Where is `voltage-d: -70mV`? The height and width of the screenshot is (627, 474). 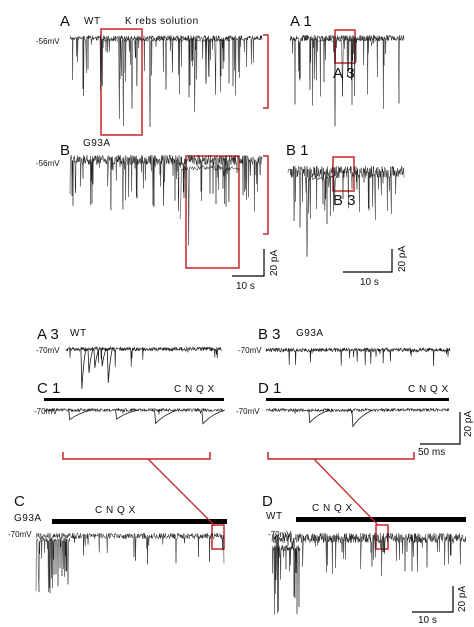 voltage-d: -70mV is located at coordinates (280, 534).